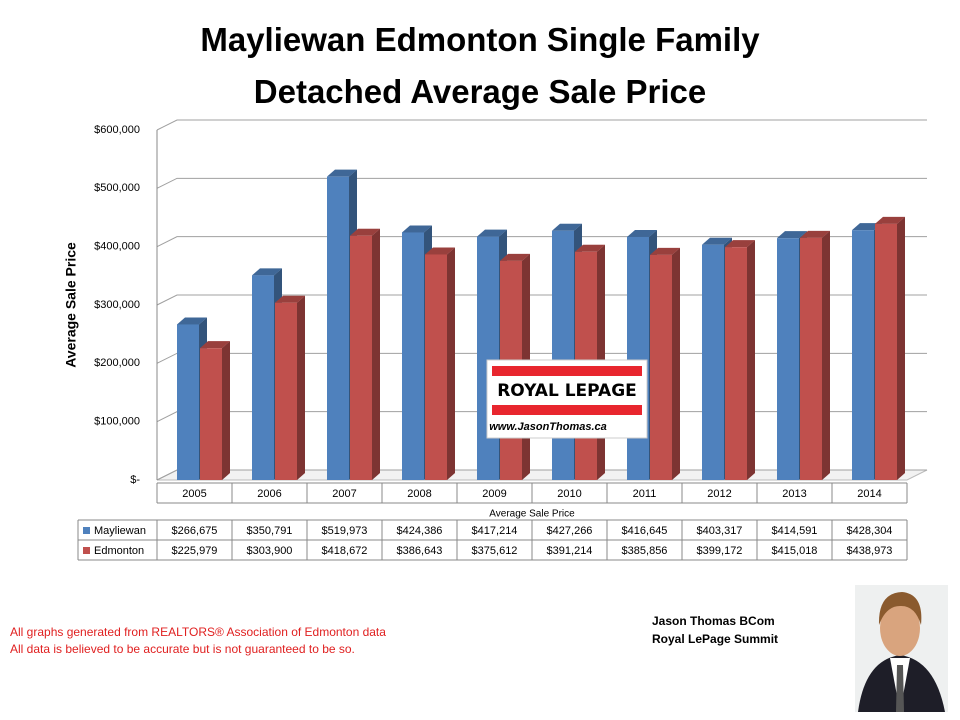 This screenshot has width=960, height=720. I want to click on logo-brand: ROYAL LEPAGE, so click(567, 391).